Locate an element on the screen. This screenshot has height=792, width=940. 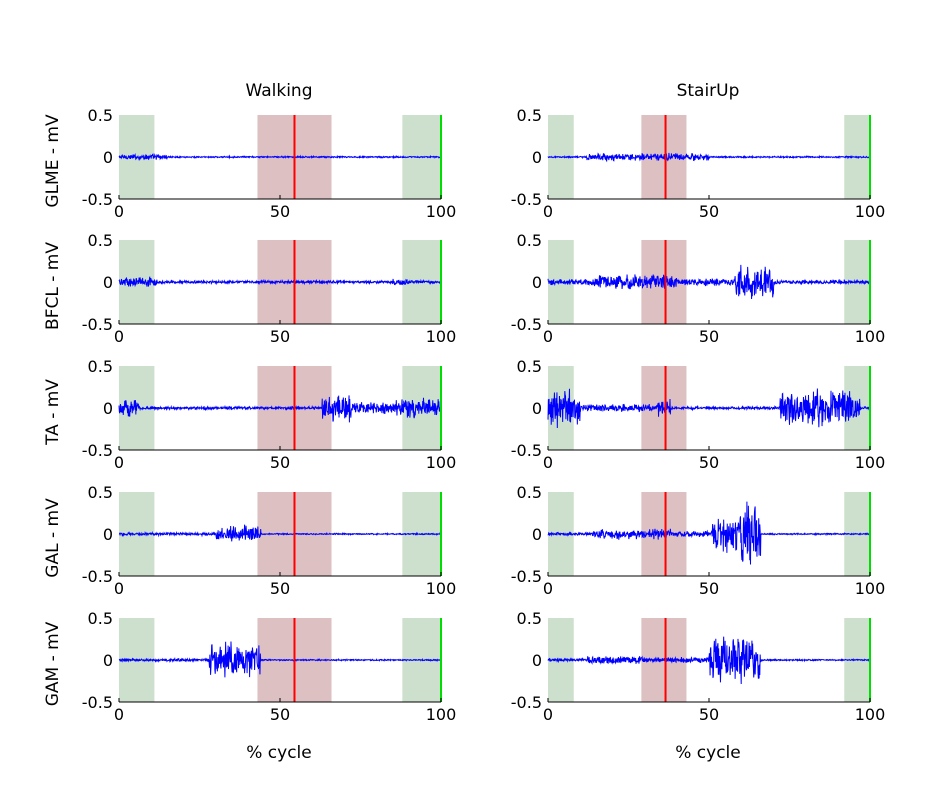
subplot-0-1: 0.50-0.50 50 100 is located at coordinates (698, 163).